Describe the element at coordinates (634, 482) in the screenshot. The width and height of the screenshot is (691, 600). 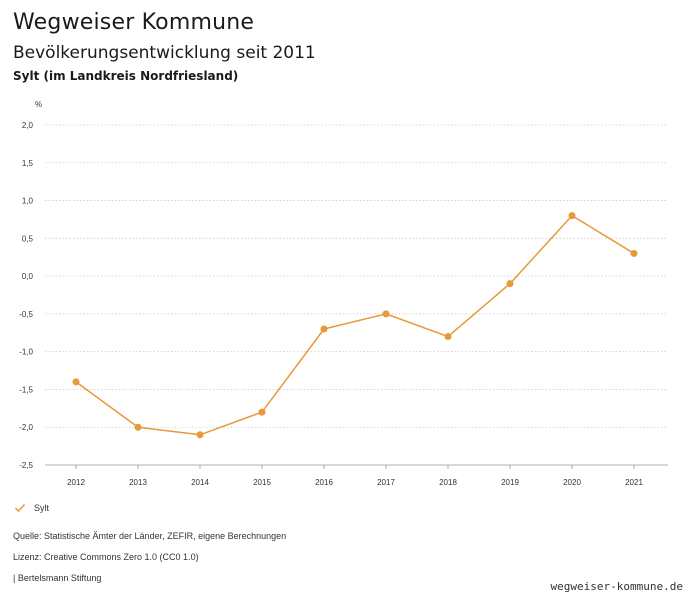
I see `x-tick-label: 2021` at that location.